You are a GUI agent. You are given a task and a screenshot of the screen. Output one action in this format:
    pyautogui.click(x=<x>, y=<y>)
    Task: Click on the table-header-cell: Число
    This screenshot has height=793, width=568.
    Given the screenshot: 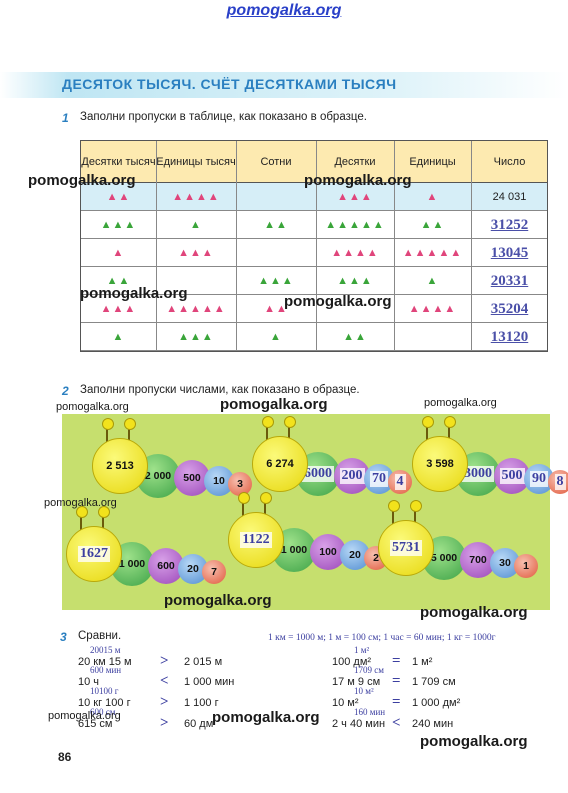 What is the action you would take?
    pyautogui.click(x=509, y=161)
    